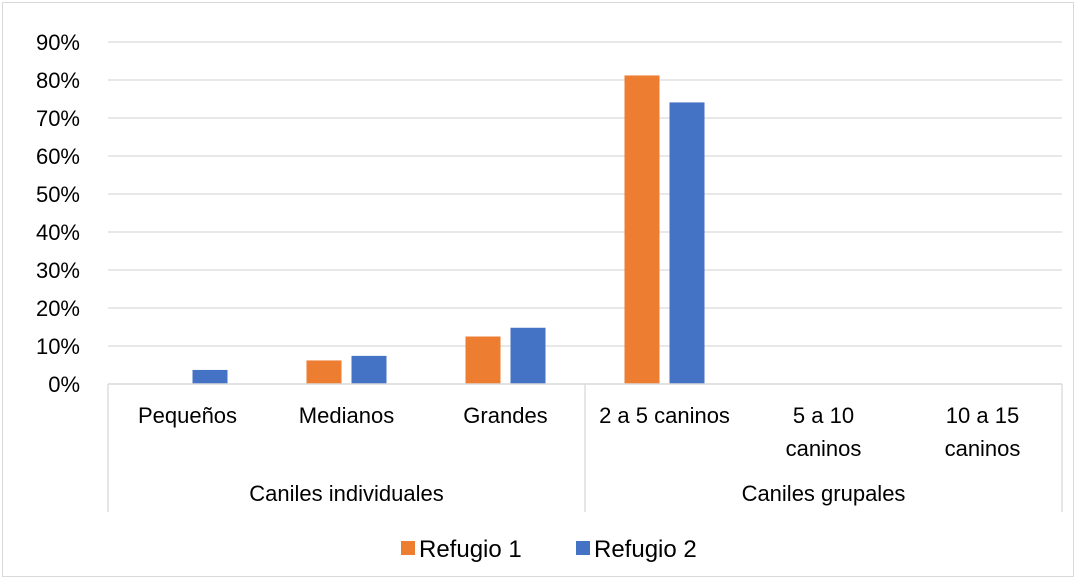 The height and width of the screenshot is (581, 1078). What do you see at coordinates (577, 493) in the screenshot?
I see `group-labels: Caniles individuales Caniles grupales` at bounding box center [577, 493].